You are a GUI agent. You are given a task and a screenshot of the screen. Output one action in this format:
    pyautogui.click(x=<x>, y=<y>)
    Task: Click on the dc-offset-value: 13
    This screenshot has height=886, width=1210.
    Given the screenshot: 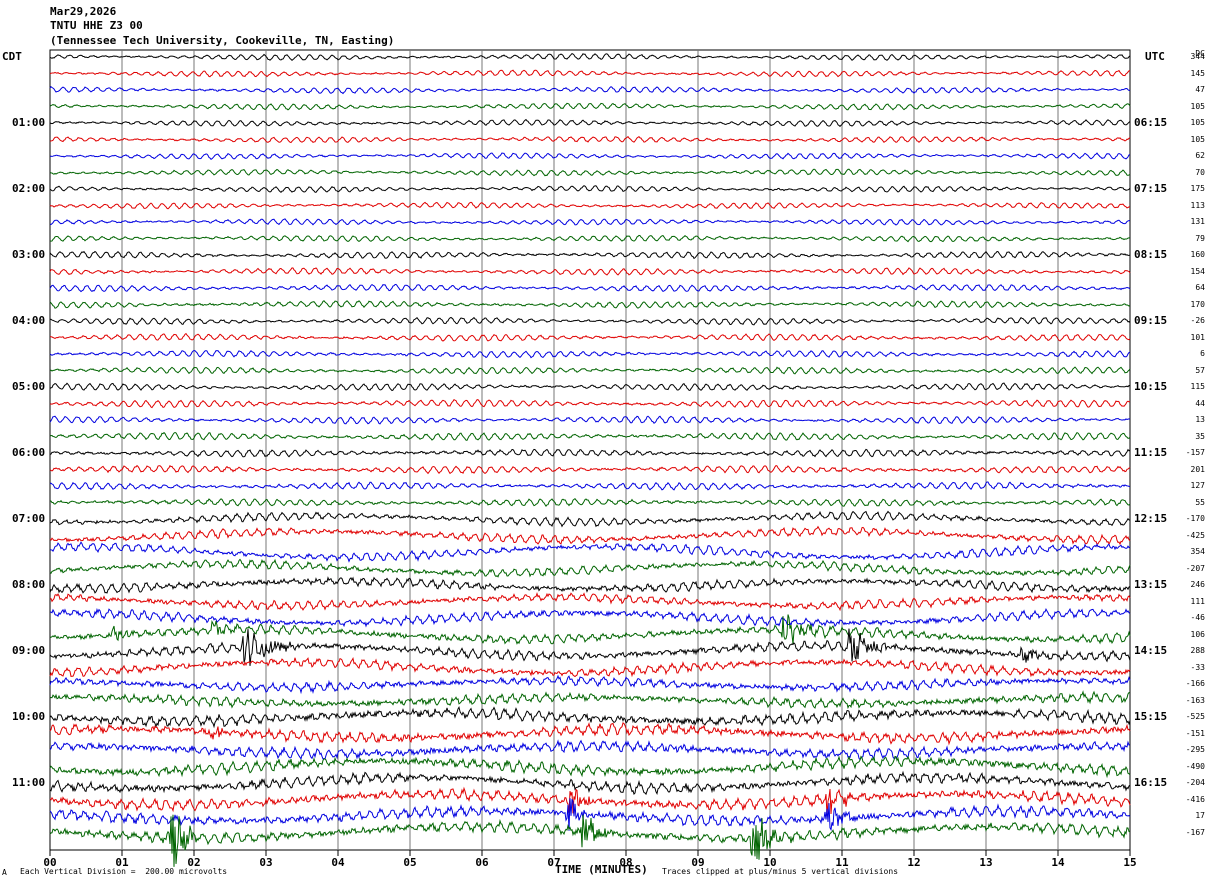 What is the action you would take?
    pyautogui.click(x=1200, y=419)
    